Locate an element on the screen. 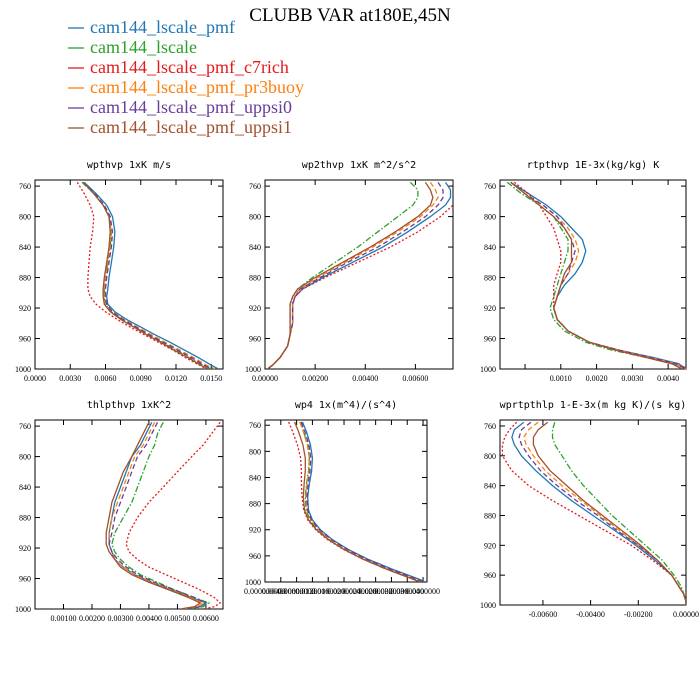  legend-entry: cam144_lscale_pmf_c7rich is located at coordinates (189, 67).